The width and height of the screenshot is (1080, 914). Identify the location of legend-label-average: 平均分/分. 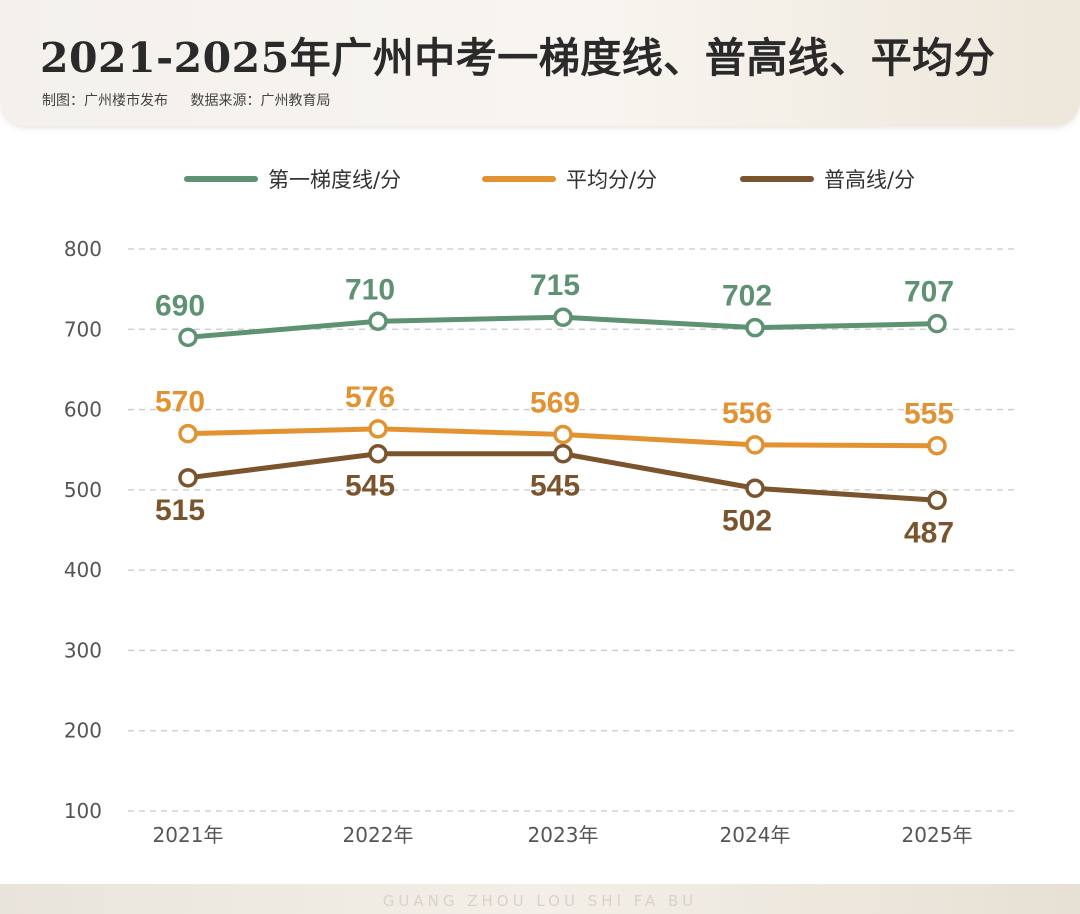
(612, 180).